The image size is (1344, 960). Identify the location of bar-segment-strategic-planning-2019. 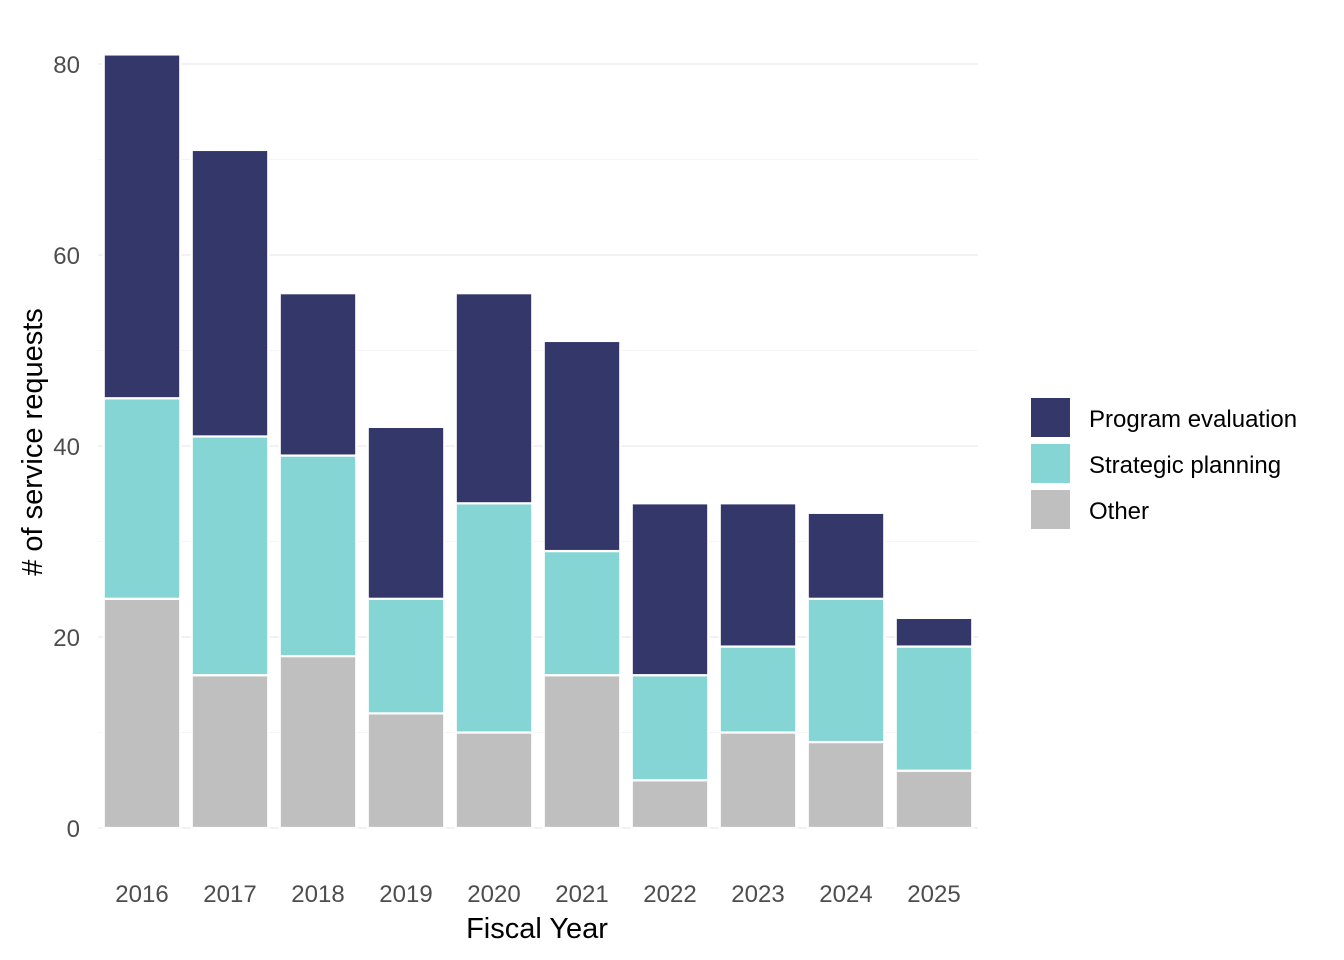
(406, 656).